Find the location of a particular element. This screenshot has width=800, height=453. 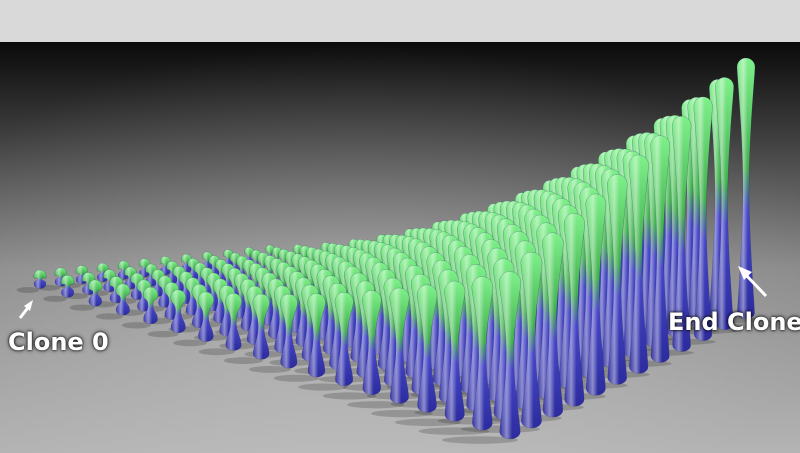

clone-0-label: Clone 0 is located at coordinates (58, 342).